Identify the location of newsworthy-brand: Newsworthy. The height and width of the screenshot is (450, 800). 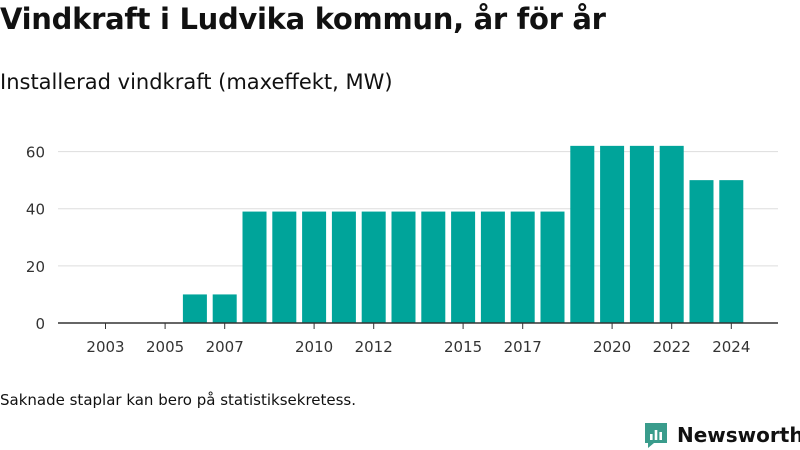
(721, 435).